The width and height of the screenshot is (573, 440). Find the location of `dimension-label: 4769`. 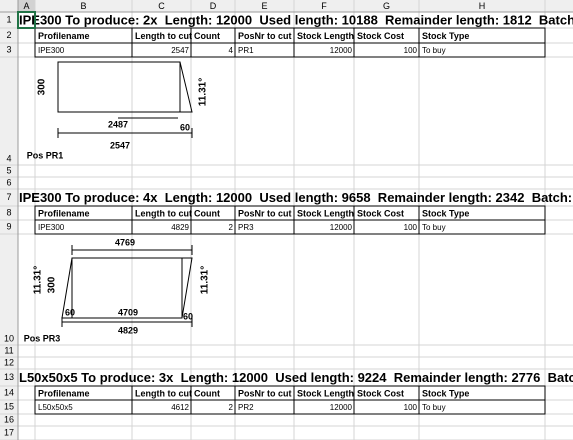

dimension-label: 4769 is located at coordinates (125, 242).